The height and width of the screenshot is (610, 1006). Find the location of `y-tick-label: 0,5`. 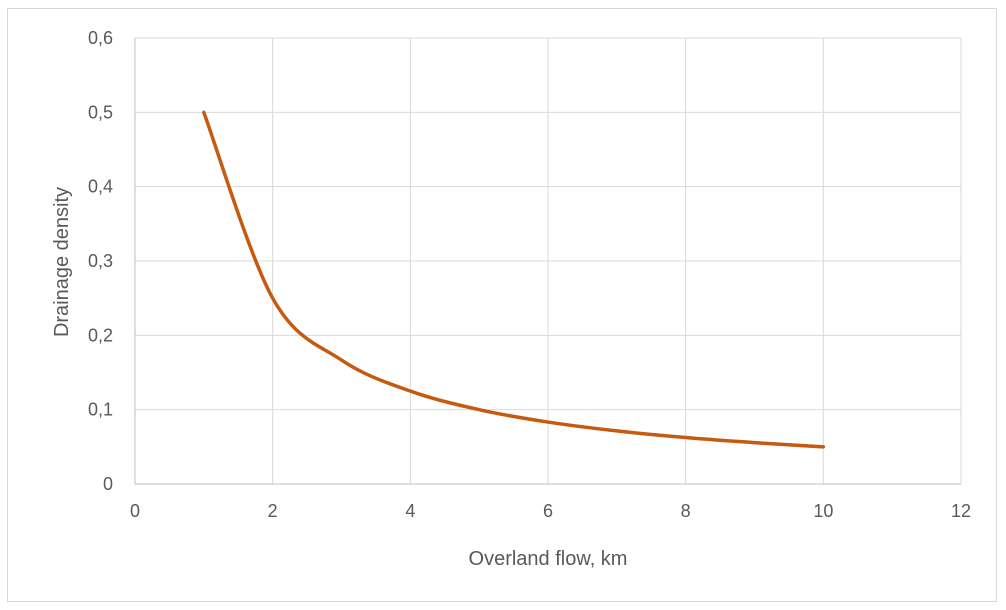

y-tick-label: 0,5 is located at coordinates (100, 112).